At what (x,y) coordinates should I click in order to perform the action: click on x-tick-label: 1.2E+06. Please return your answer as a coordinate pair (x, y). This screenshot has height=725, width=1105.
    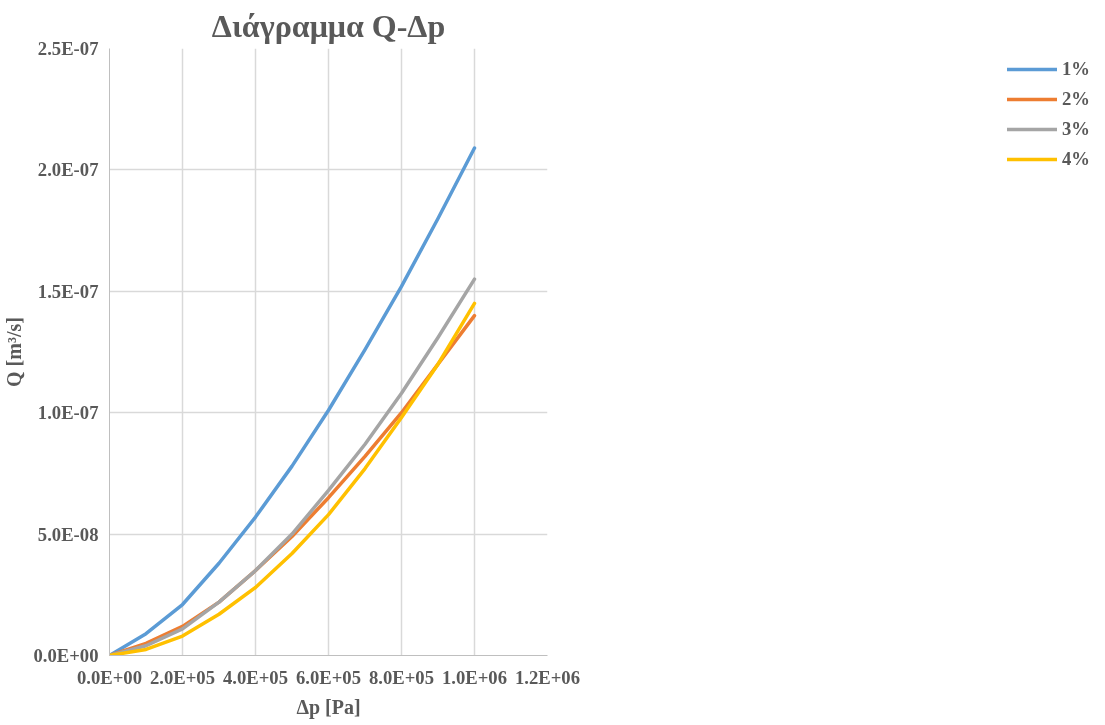
    Looking at the image, I should click on (547, 677).